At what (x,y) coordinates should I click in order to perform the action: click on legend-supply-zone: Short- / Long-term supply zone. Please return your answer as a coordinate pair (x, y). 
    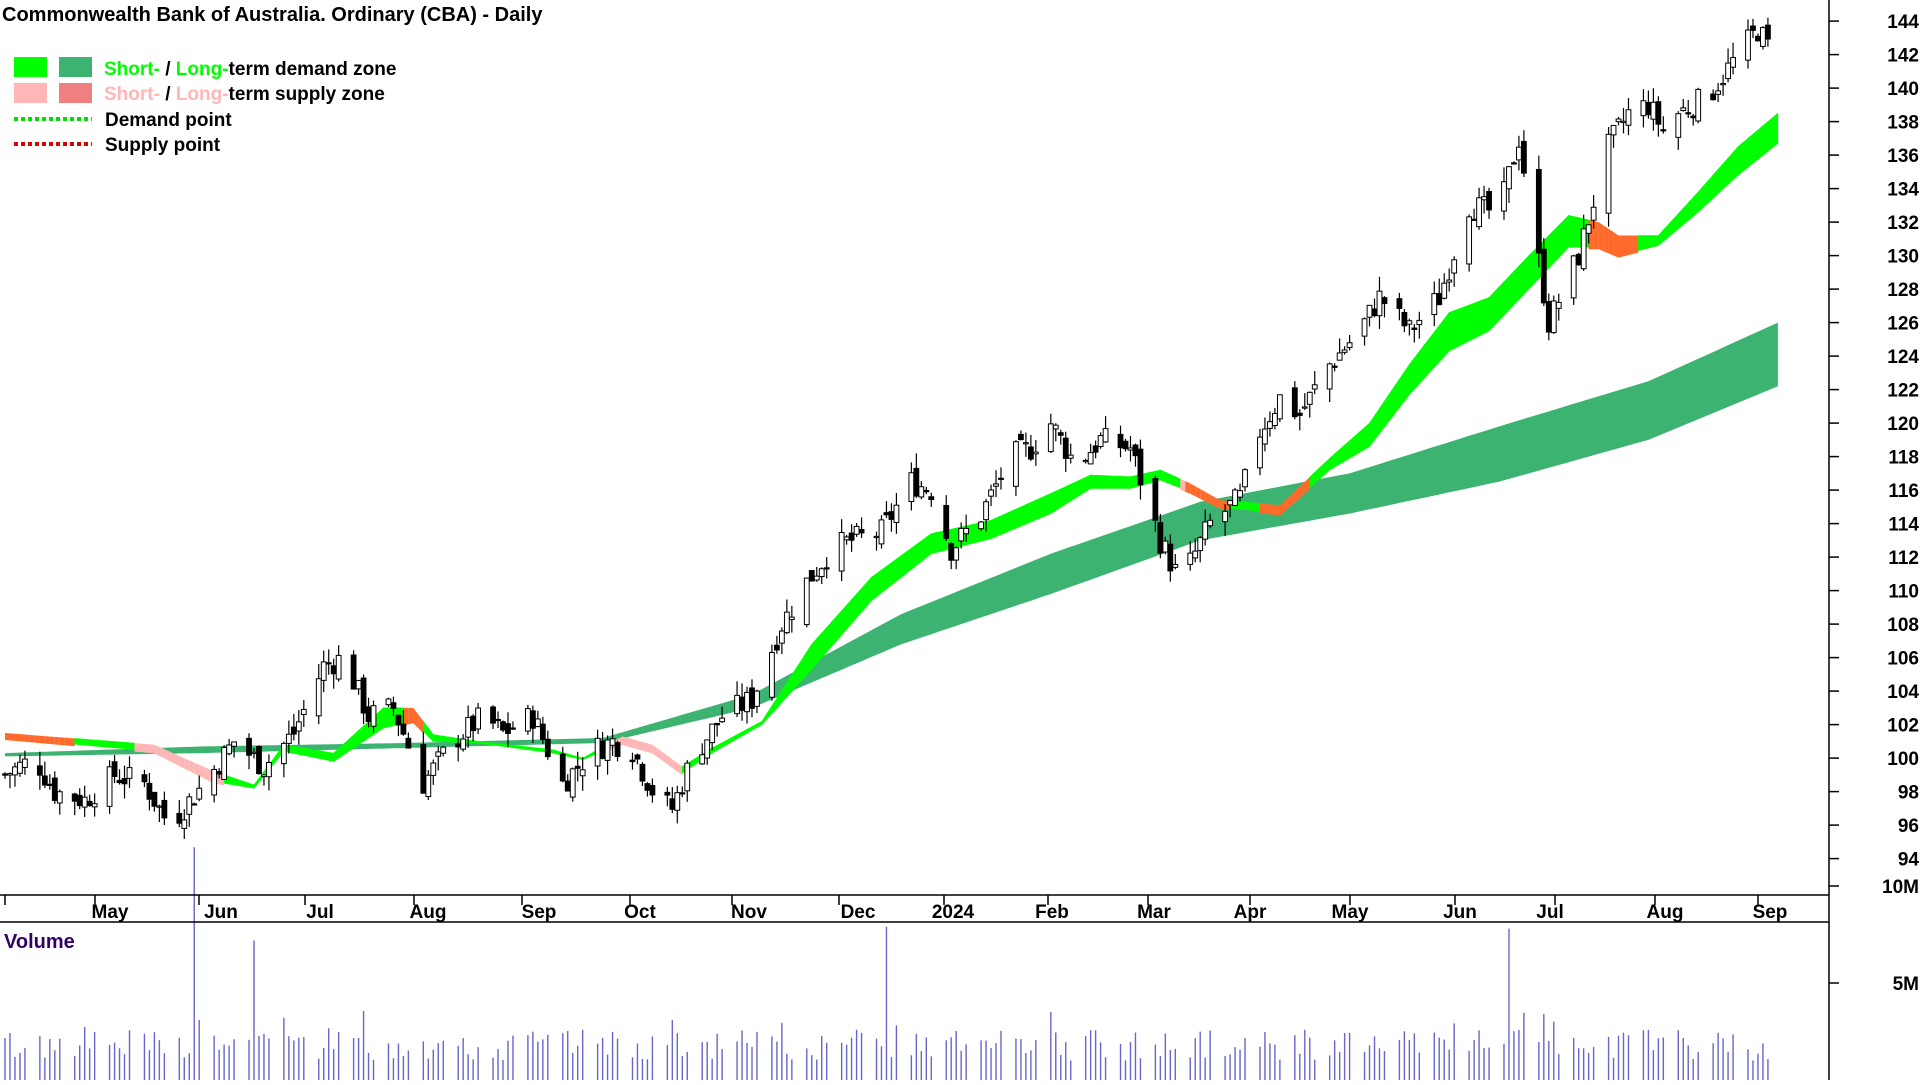
    Looking at the image, I should click on (244, 94).